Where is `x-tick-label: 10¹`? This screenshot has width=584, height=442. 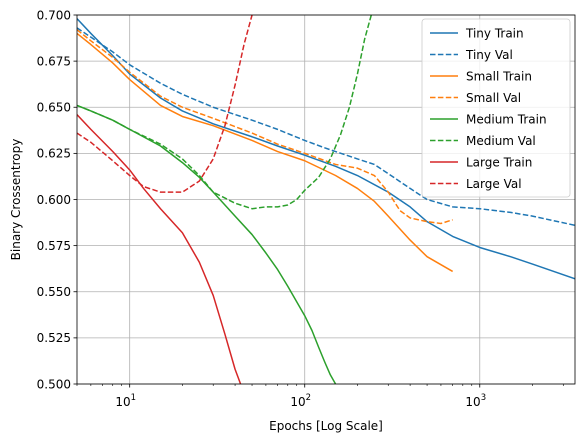 x-tick-label: 10¹ is located at coordinates (125, 401).